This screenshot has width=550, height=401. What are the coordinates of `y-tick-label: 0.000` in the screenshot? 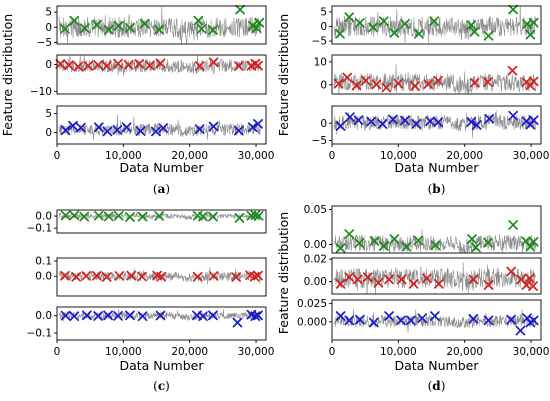 It's located at (312, 322).